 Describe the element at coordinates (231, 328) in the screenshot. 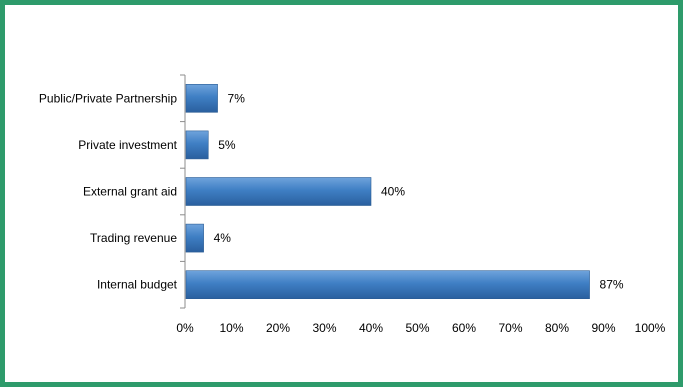

I see `x-tick-label: 10%` at that location.